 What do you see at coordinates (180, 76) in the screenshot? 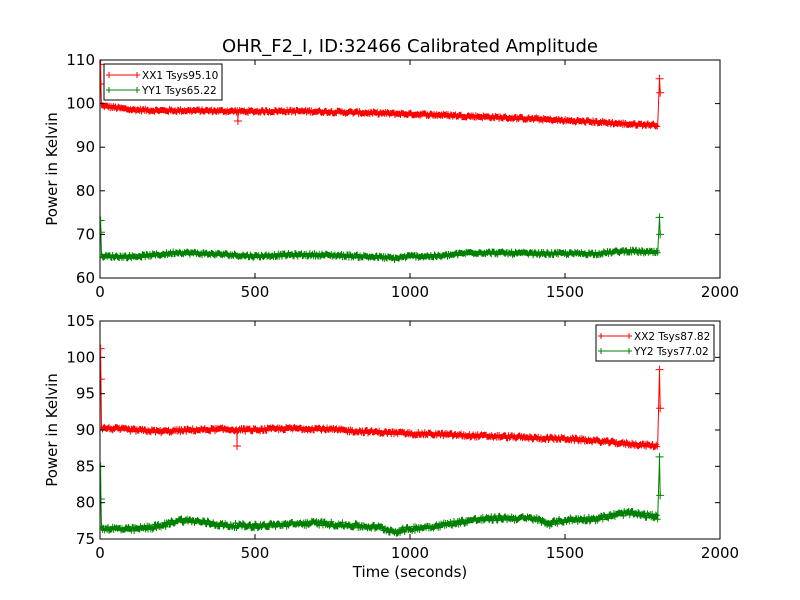
I see `legend-entry: XX1 Tsys95.10` at bounding box center [180, 76].